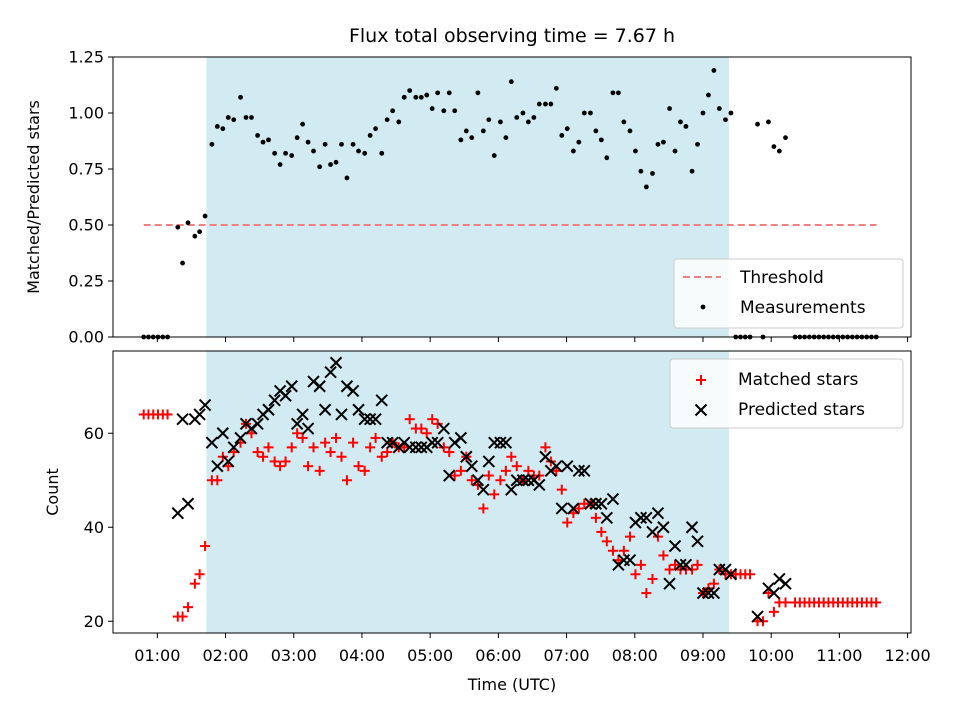  Describe the element at coordinates (90, 197) in the screenshot. I see `top-y-ticks: 0.00 0.25 0.50 0.75 1.00 1.25` at that location.